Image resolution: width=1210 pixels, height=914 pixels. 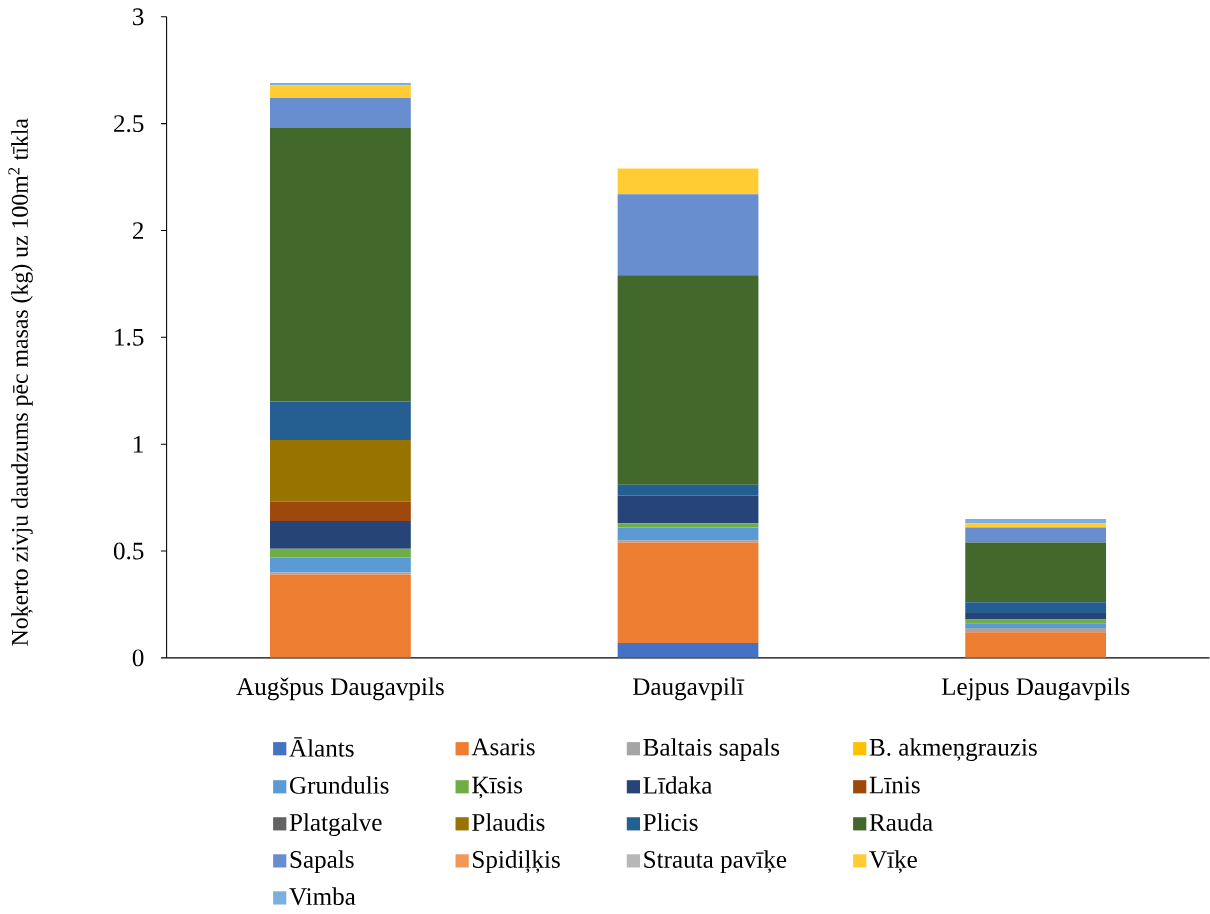 What do you see at coordinates (138, 17) in the screenshot?
I see `y-tick-label: 3` at bounding box center [138, 17].